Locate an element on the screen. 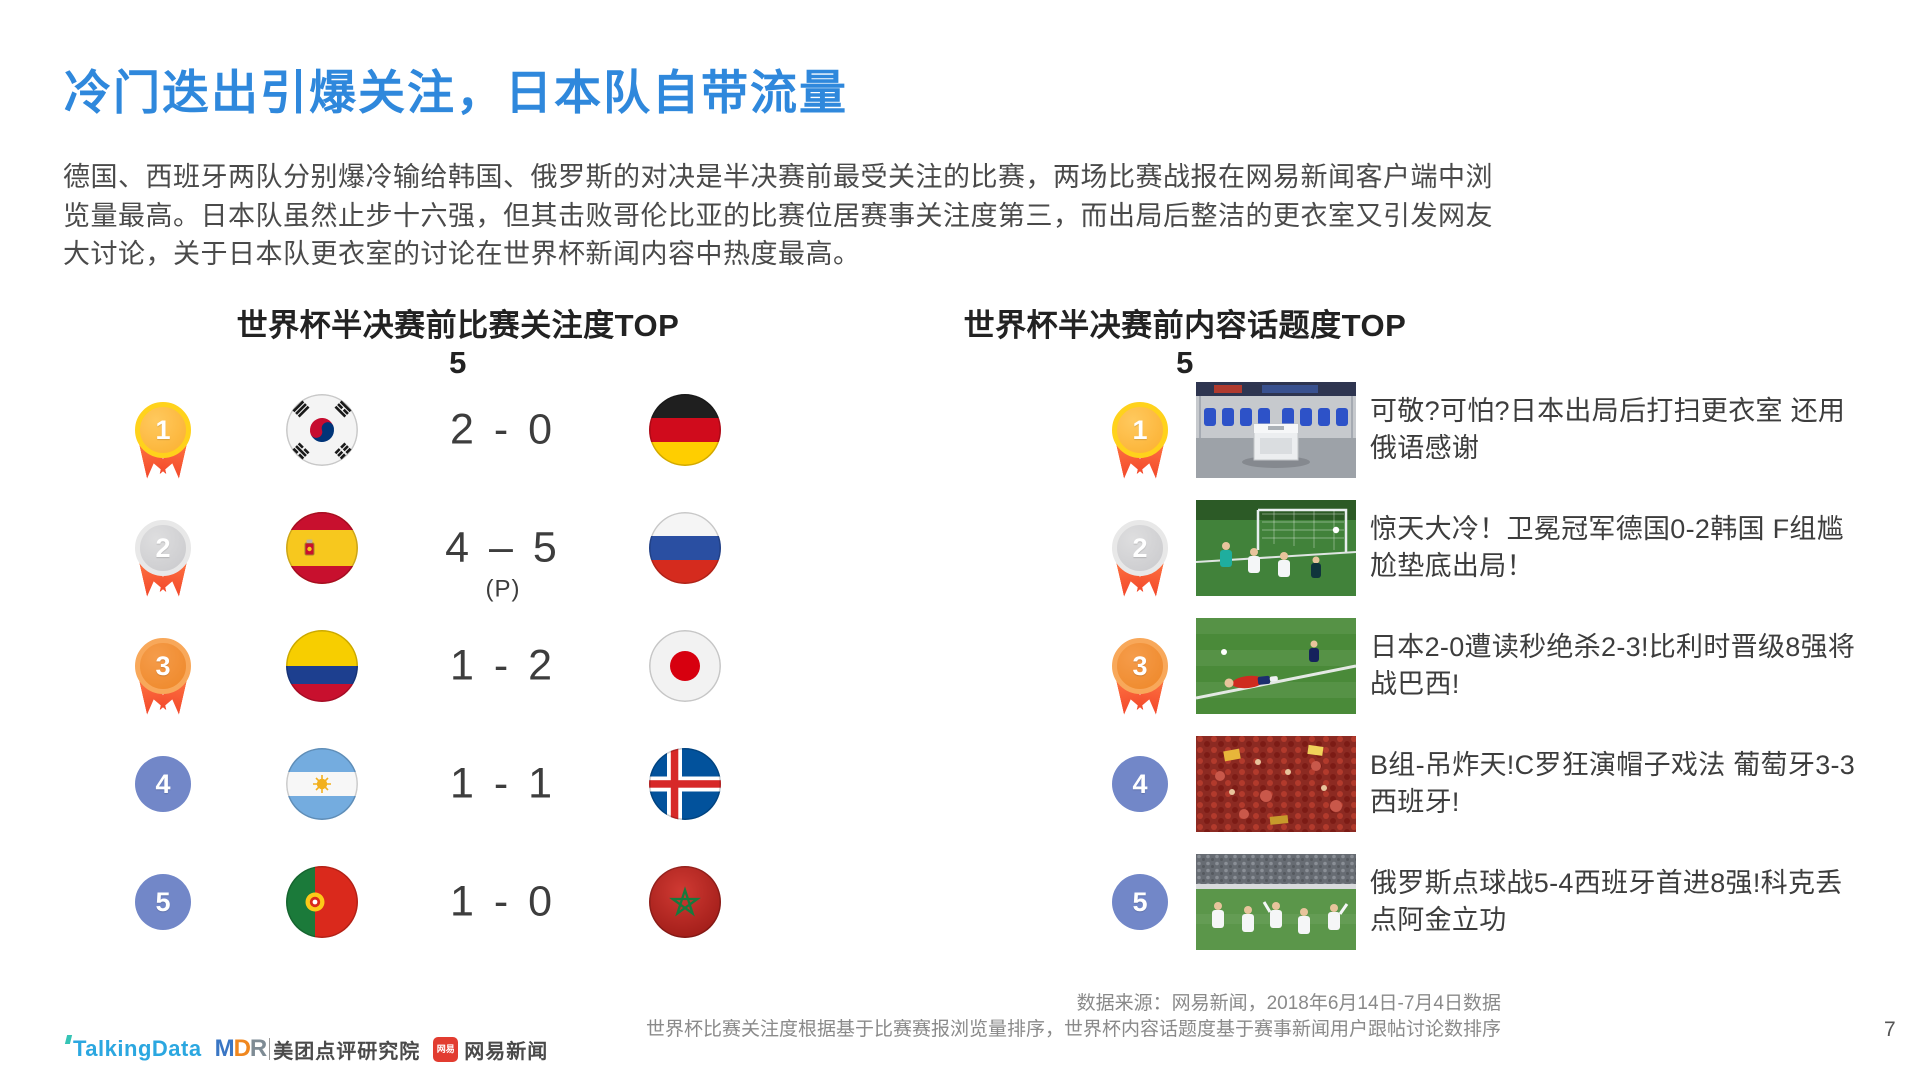 The height and width of the screenshot is (1080, 1921). spain-flag-icon is located at coordinates (322, 548).